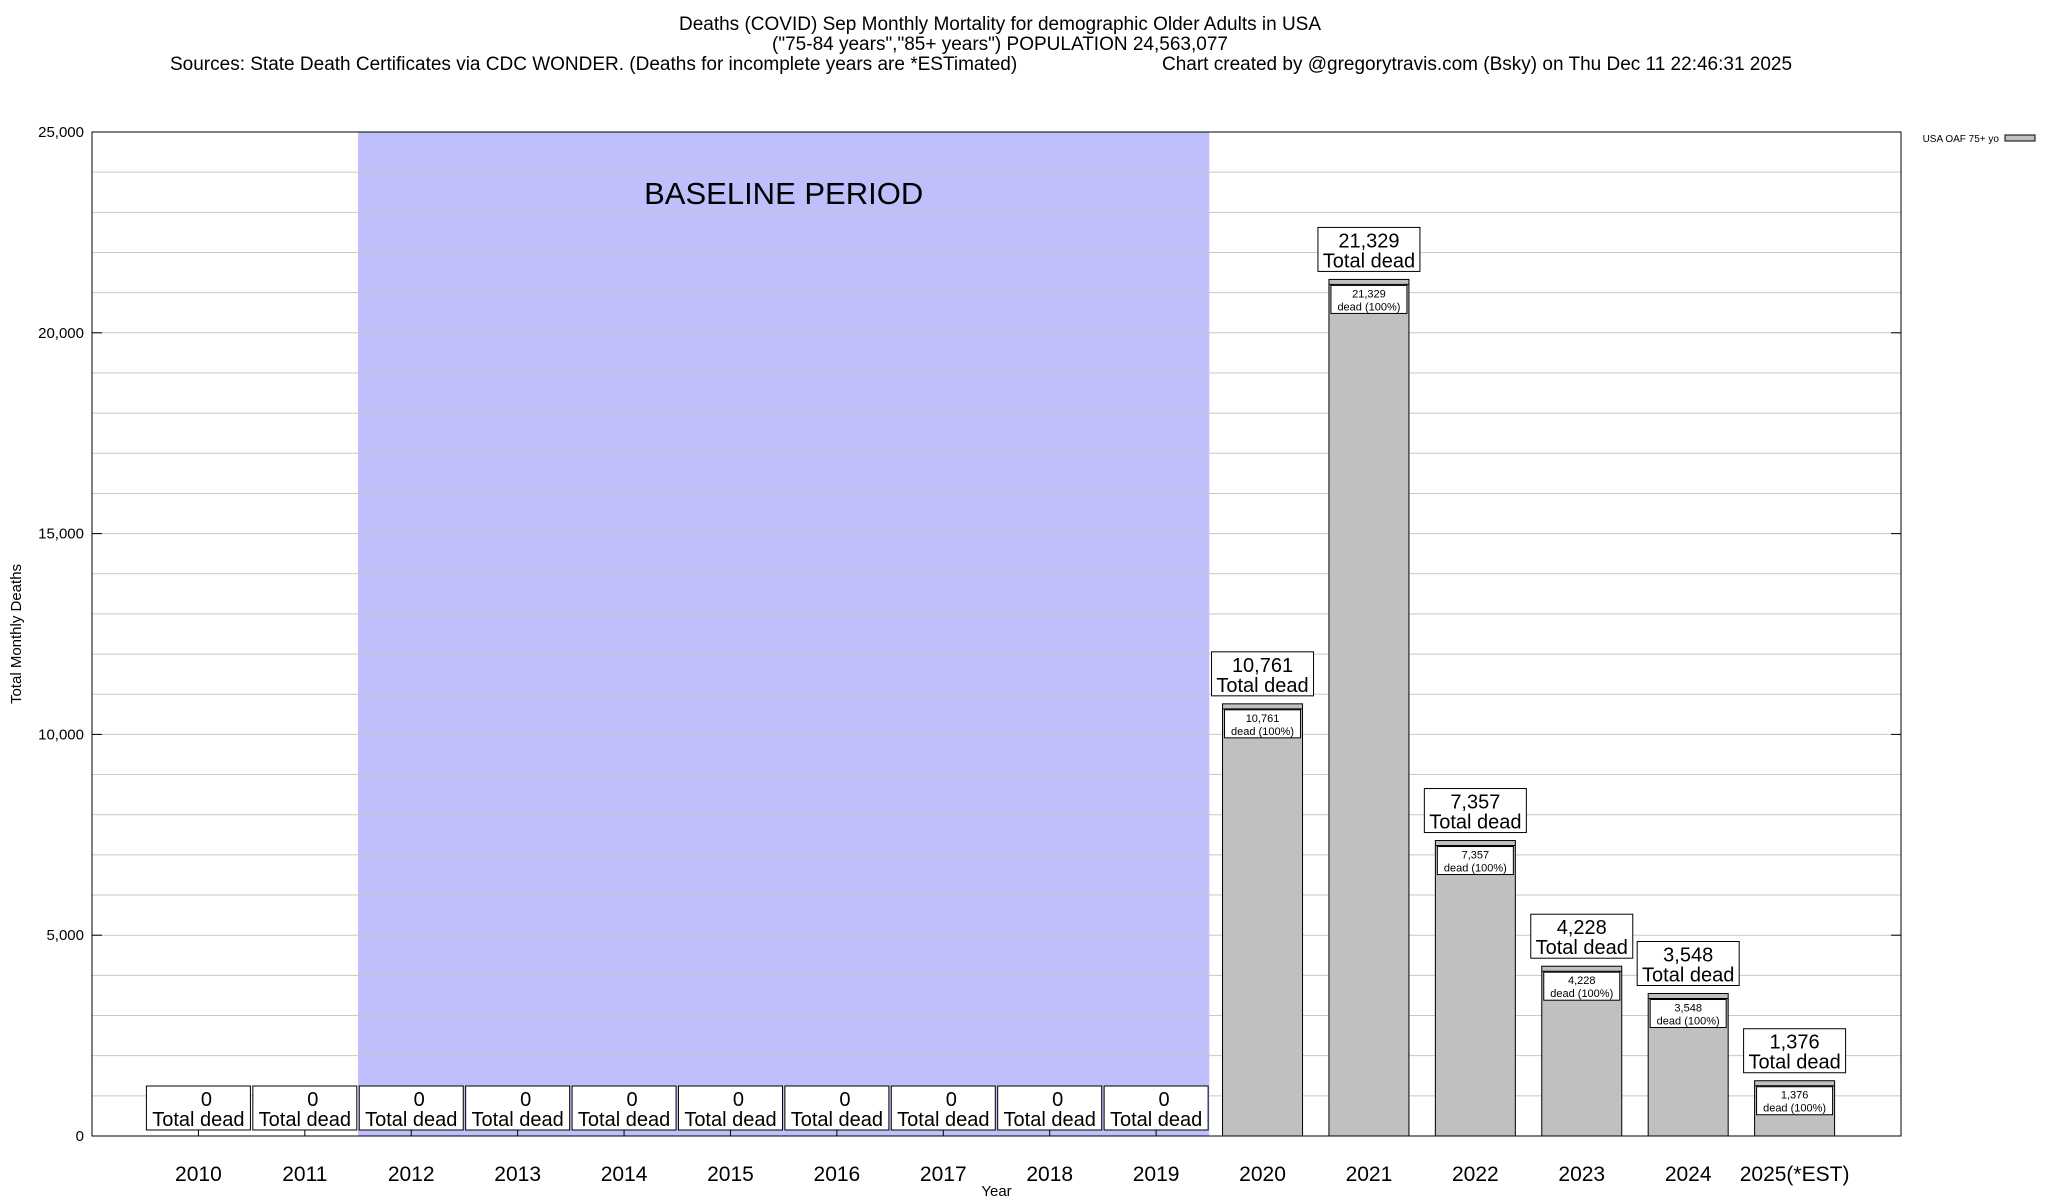 The image size is (2048, 1200). Describe the element at coordinates (80, 1136) in the screenshot. I see `y-tick-label: 0` at that location.